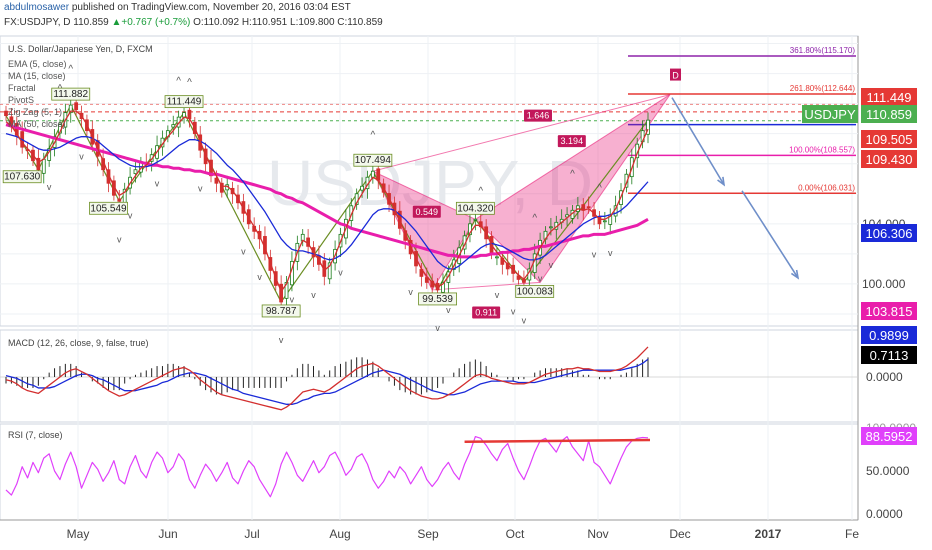 The height and width of the screenshot is (550, 932). I want to click on time-axis: May Jun Jul Aug Sep Oct Nov Dec 2017 Fe, so click(463, 534).